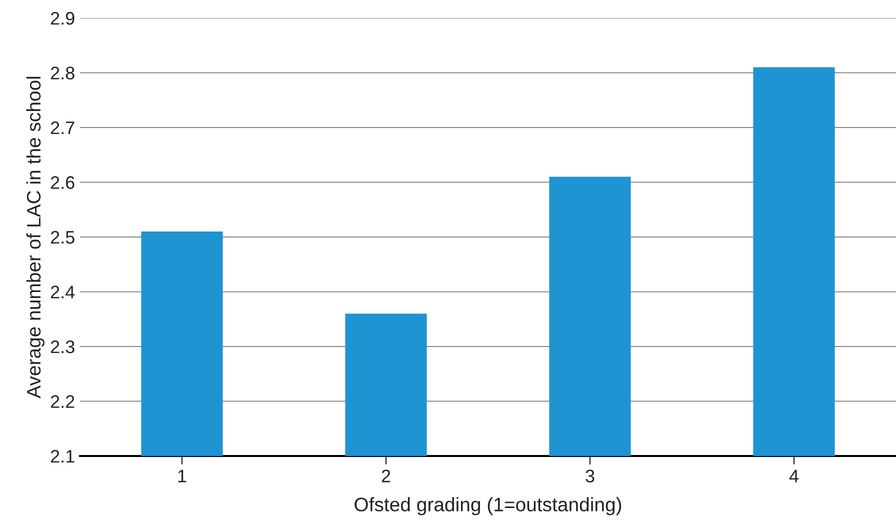  What do you see at coordinates (62, 182) in the screenshot?
I see `y-tick-label: 2.6` at bounding box center [62, 182].